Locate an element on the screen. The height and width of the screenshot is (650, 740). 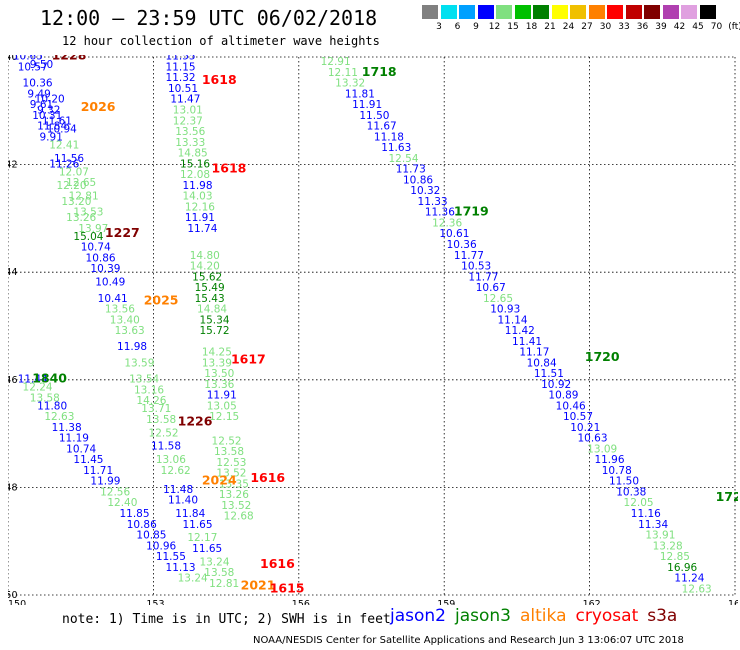
pass-time-label: 1717 is located at coordinates (364, 56).